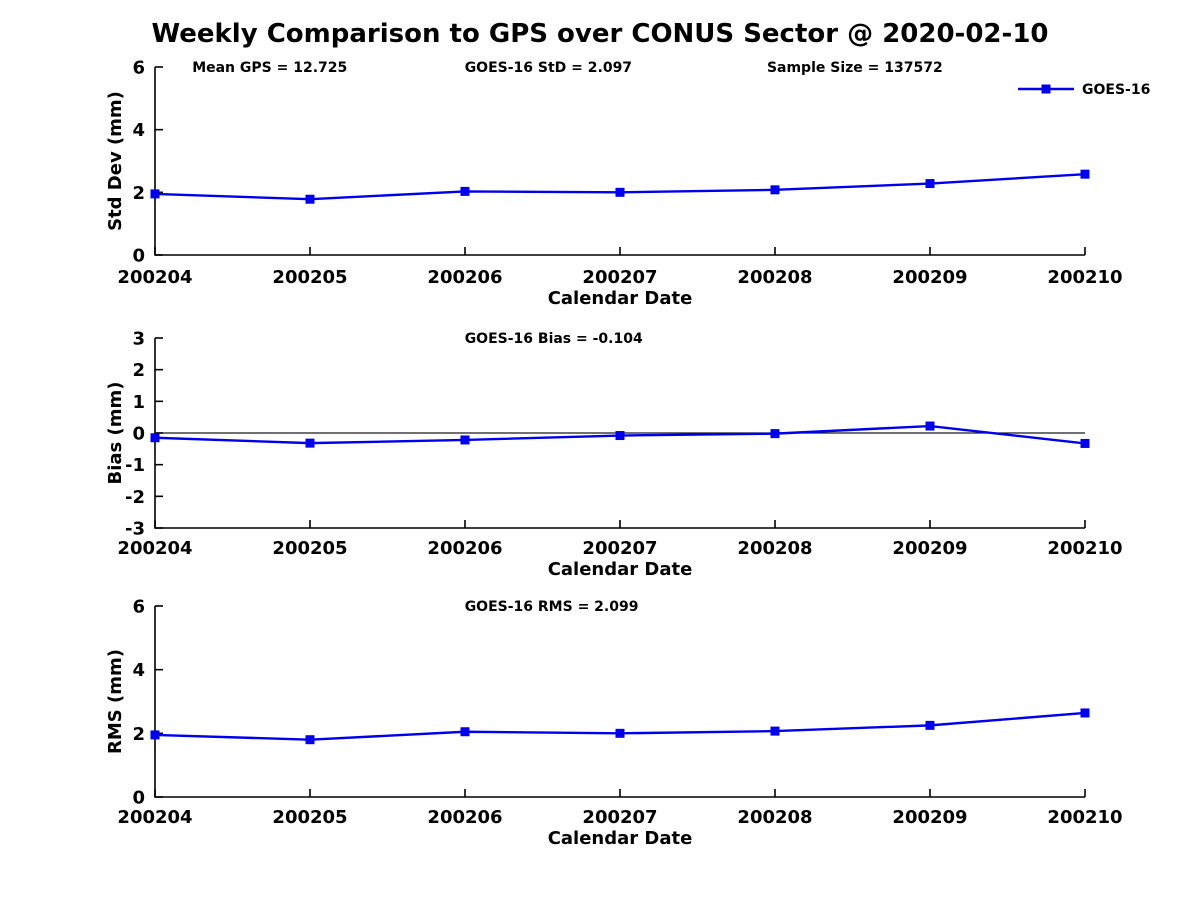  Describe the element at coordinates (135, 529) in the screenshot. I see `y-tick-label: -3` at that location.